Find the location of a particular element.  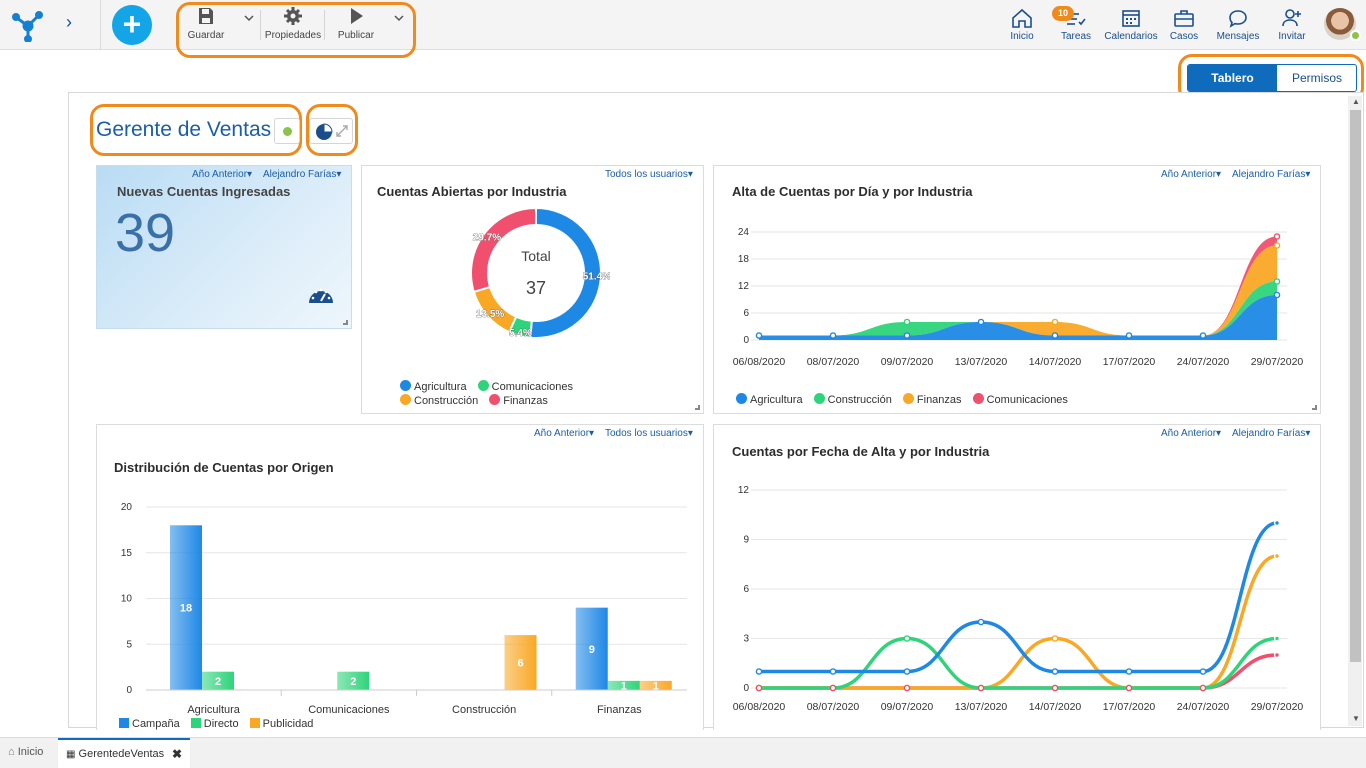

nav-calendars: Calendarios is located at coordinates (1131, 25).